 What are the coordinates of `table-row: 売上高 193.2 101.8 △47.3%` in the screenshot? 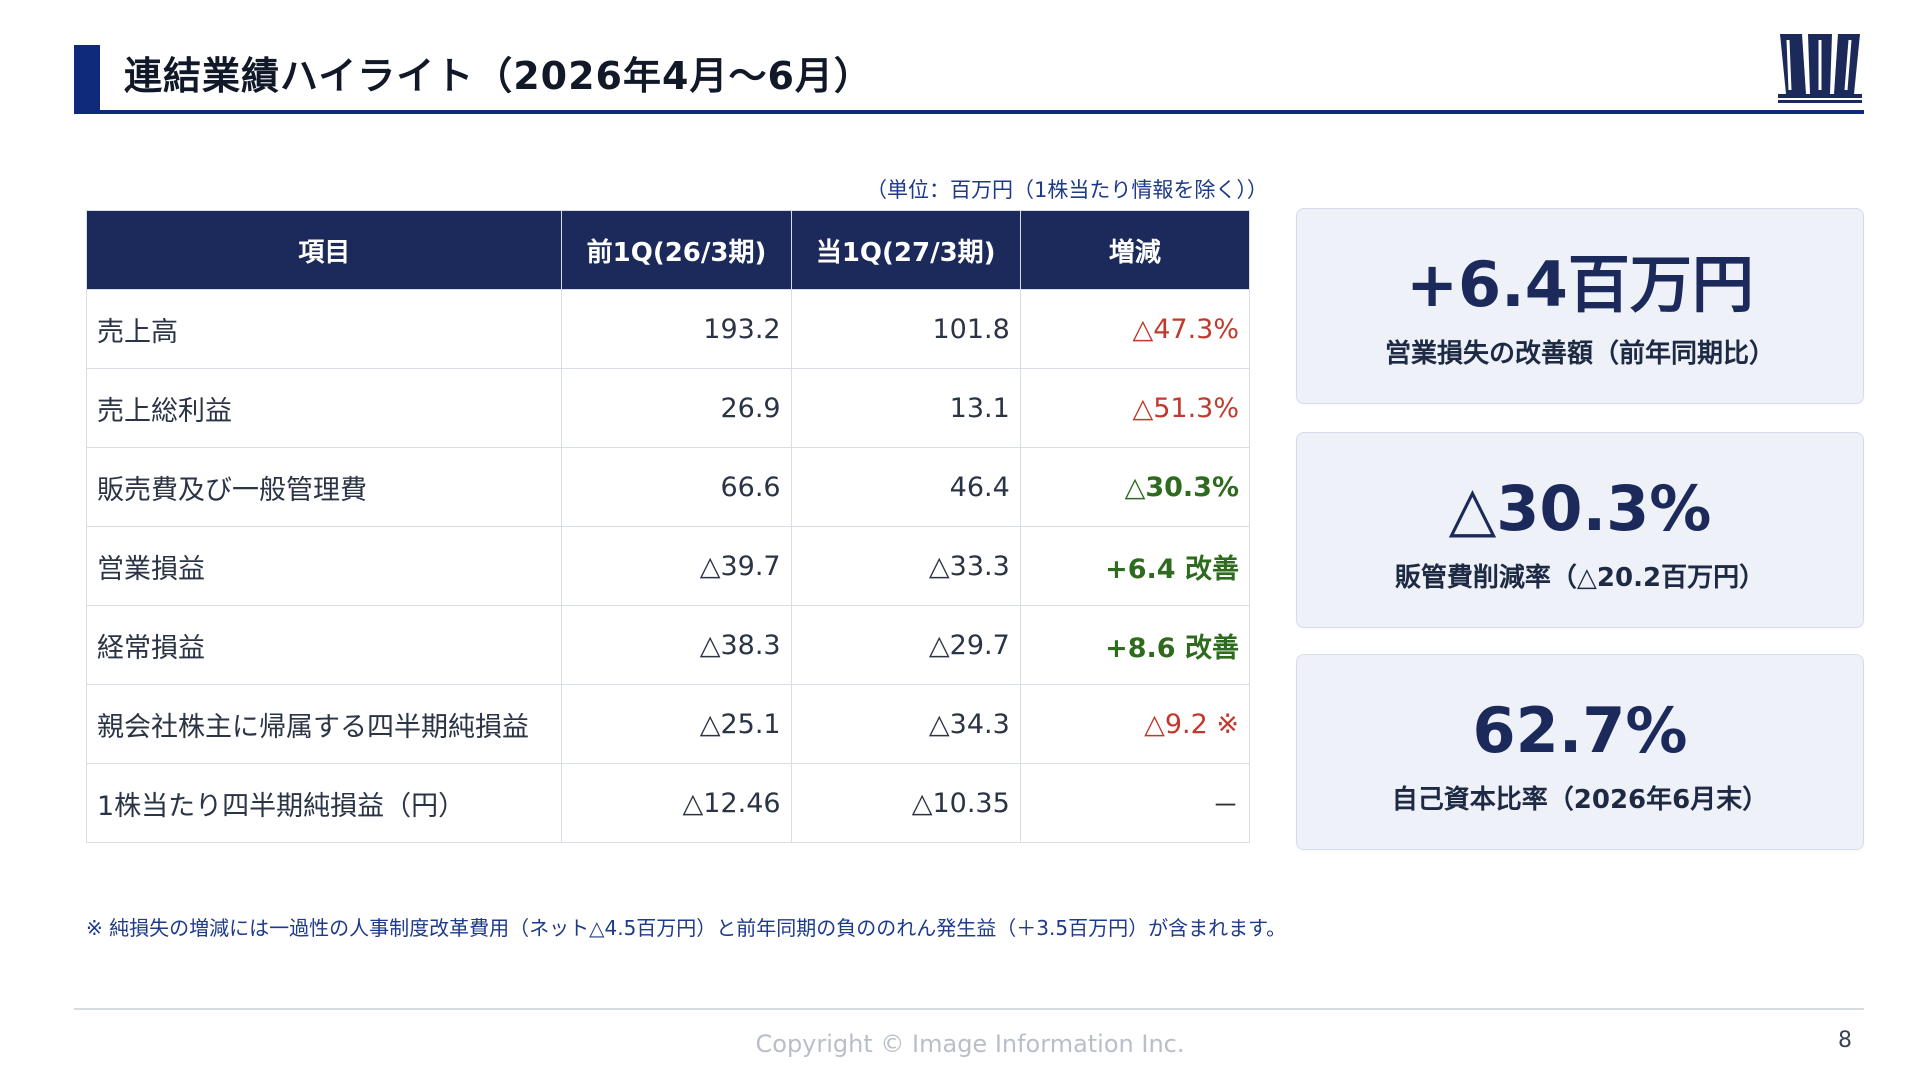 It's located at (668, 329).